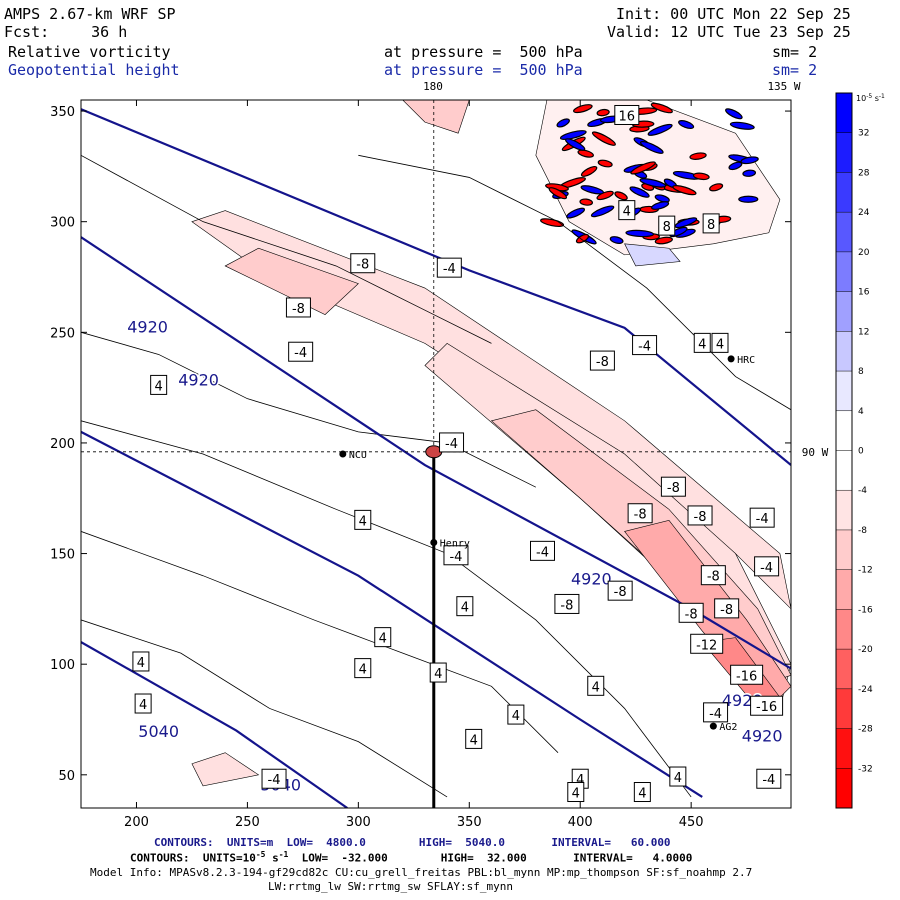 This screenshot has width=900, height=900. What do you see at coordinates (580, 822) in the screenshot?
I see `x-tick-label: 400` at bounding box center [580, 822].